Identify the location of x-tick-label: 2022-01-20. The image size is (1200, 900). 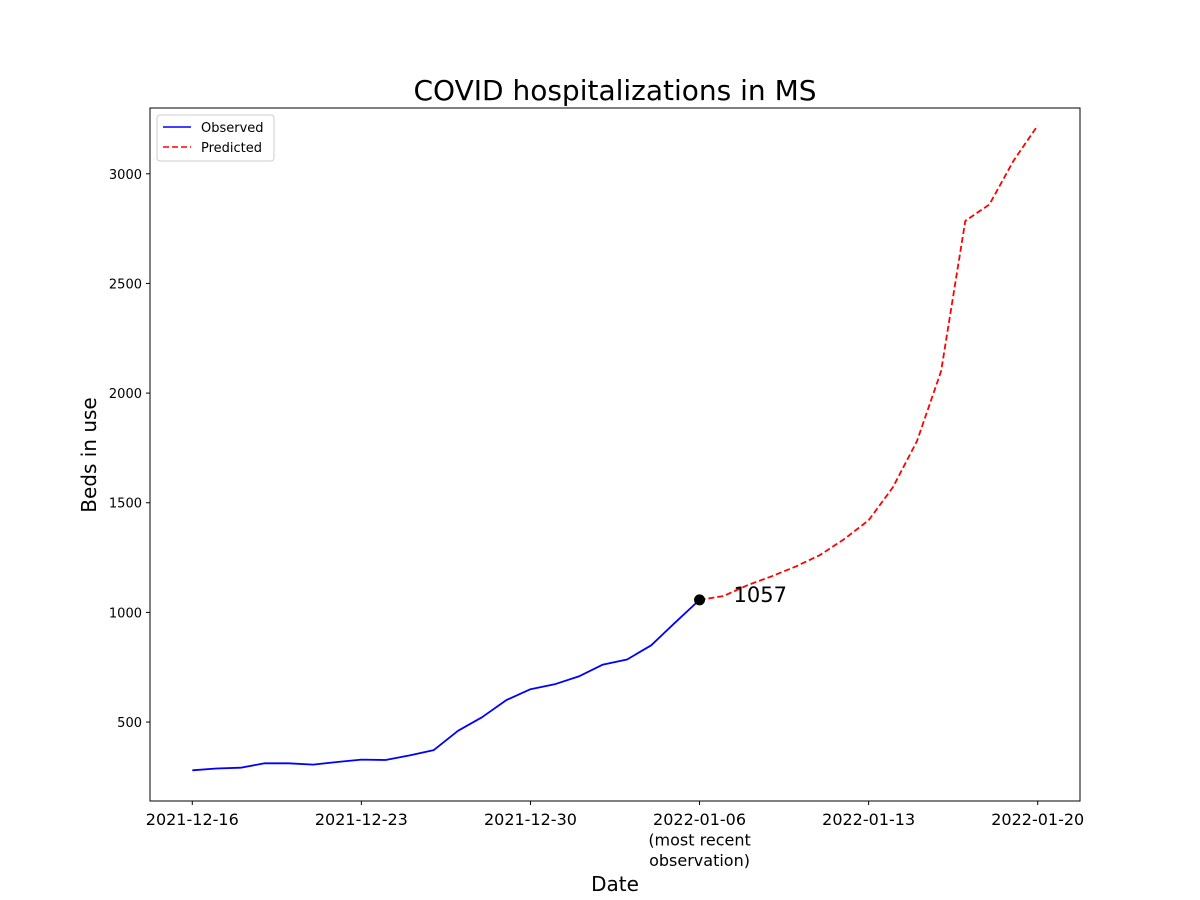
(1037, 819).